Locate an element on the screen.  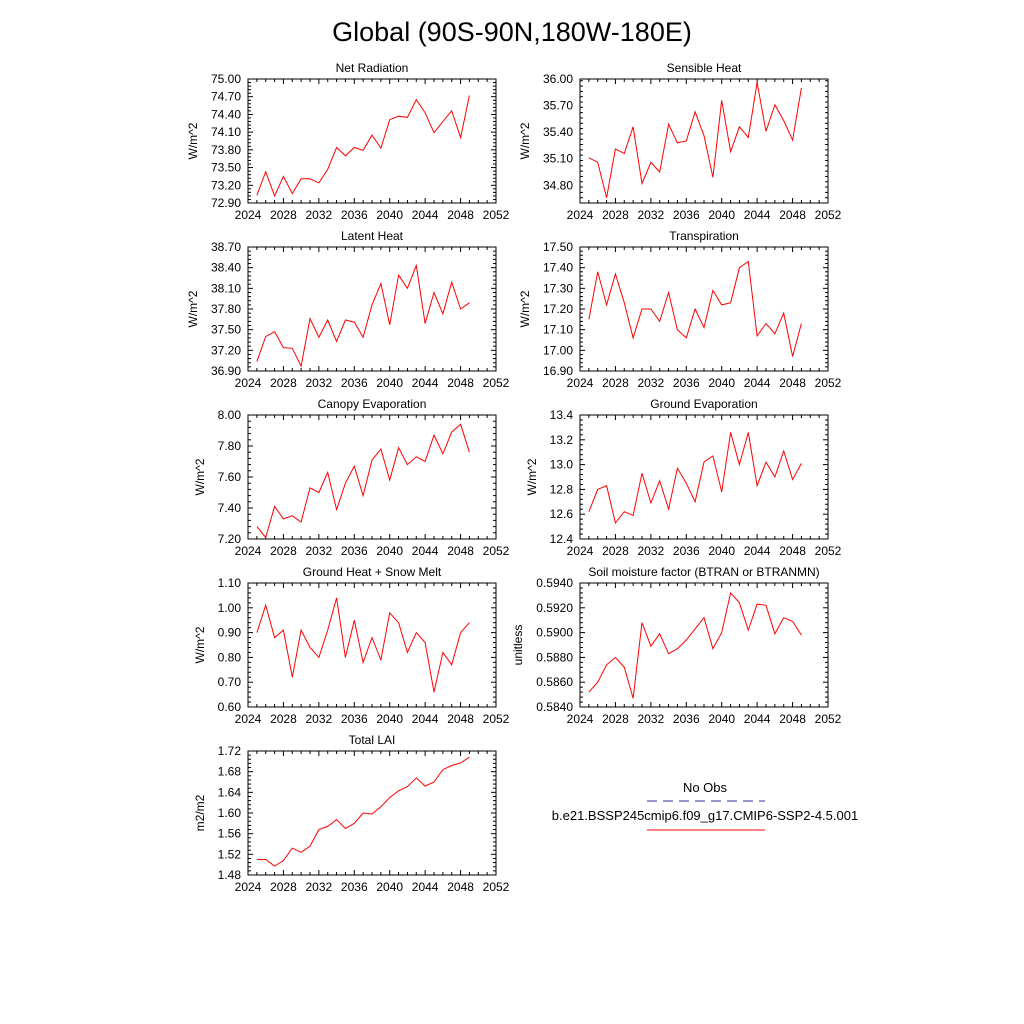
transpiration-ytick-label: 17.40 is located at coordinates (558, 268).